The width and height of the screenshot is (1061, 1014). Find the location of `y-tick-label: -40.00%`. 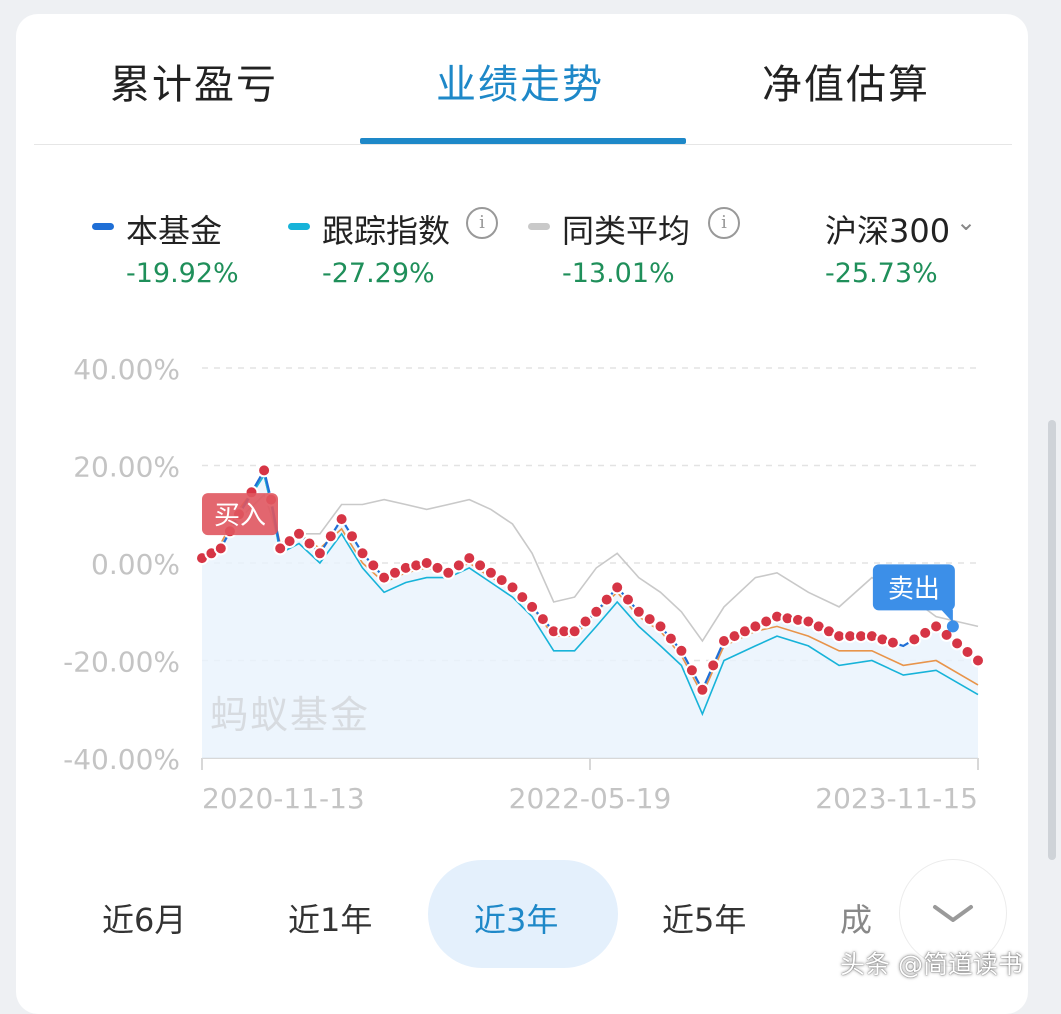

y-tick-label: -40.00% is located at coordinates (121, 759).